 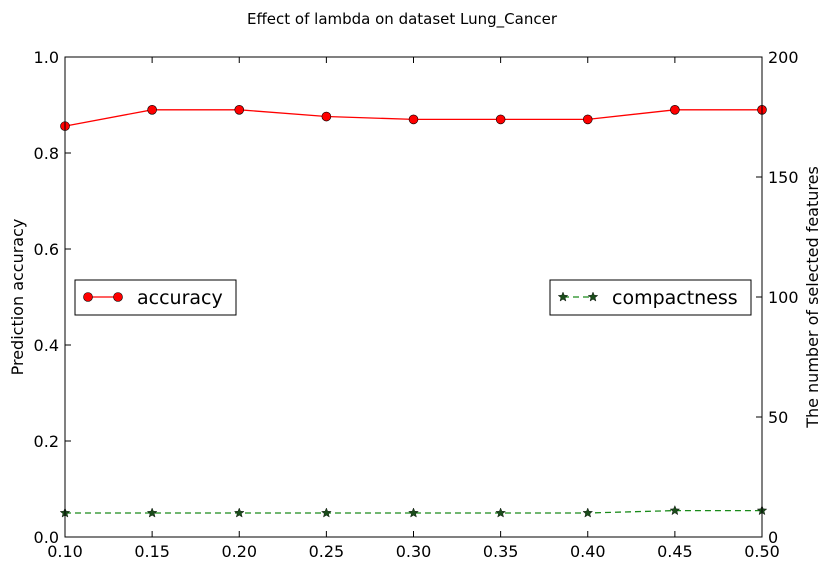 I want to click on y2-tick-label: 0, so click(x=773, y=537).